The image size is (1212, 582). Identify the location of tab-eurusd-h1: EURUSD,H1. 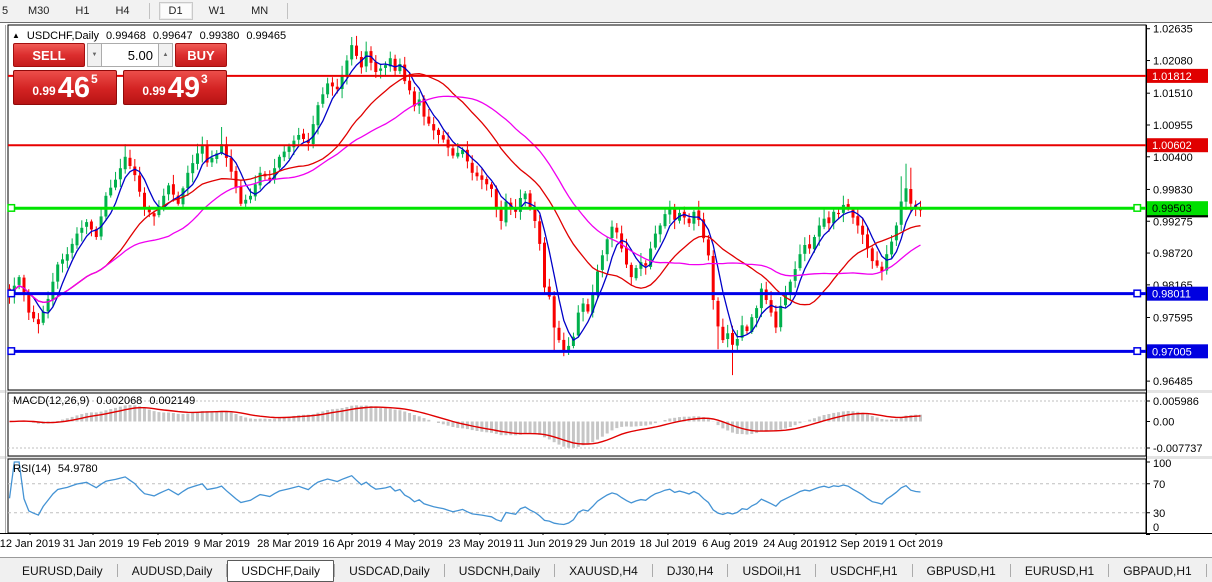
(1059, 570).